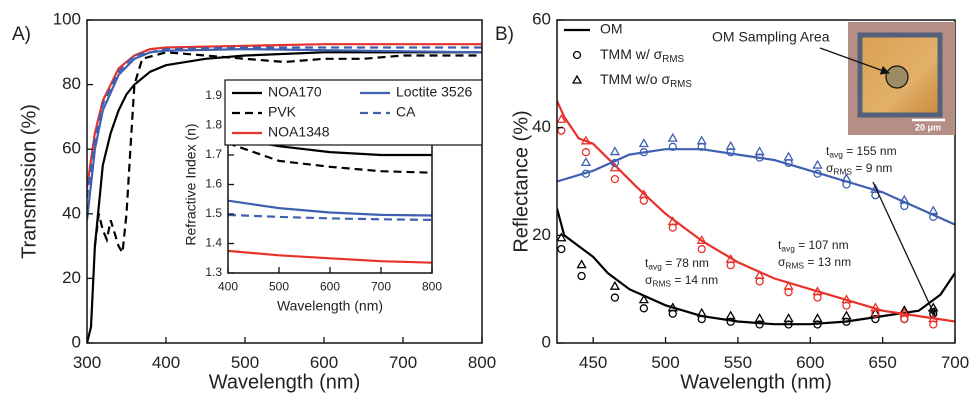 Image resolution: width=970 pixels, height=401 pixels. What do you see at coordinates (870, 151) in the screenshot?
I see `annotation-rest: = 155 nm` at bounding box center [870, 151].